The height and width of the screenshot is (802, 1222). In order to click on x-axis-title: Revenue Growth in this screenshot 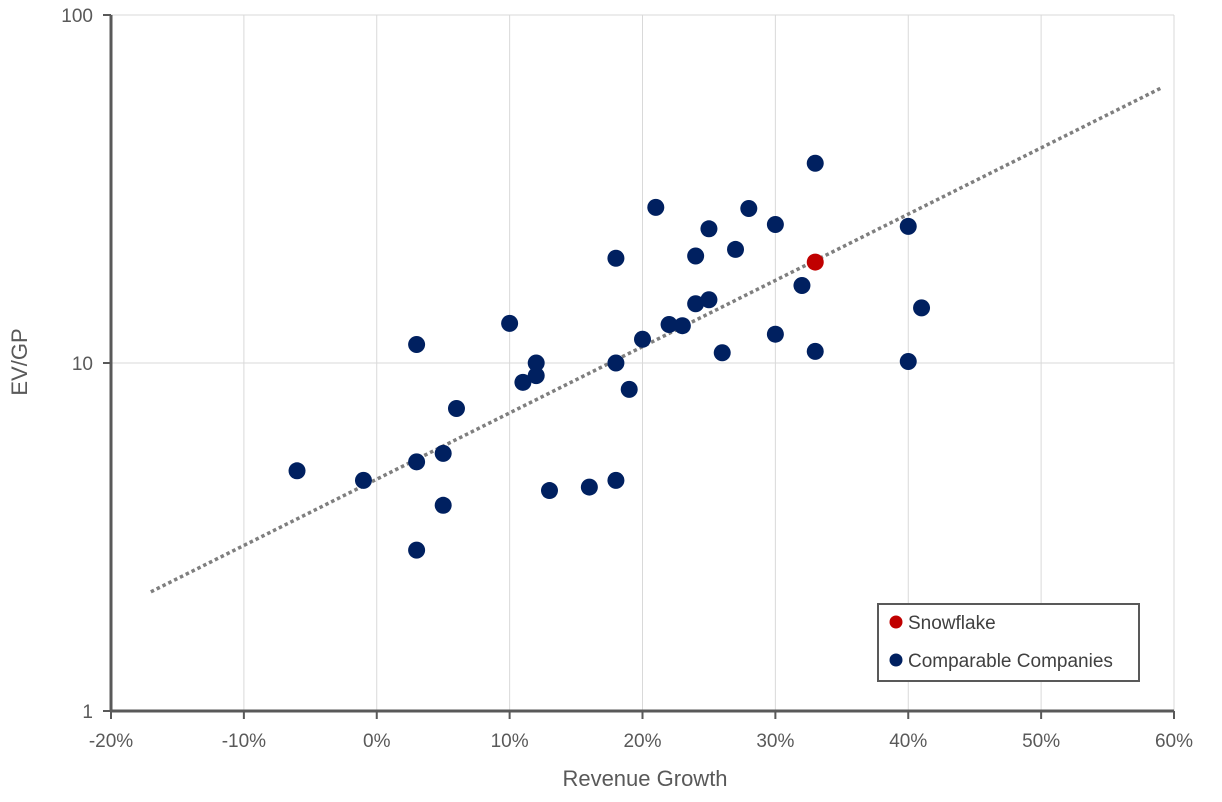, I will do `click(644, 778)`.